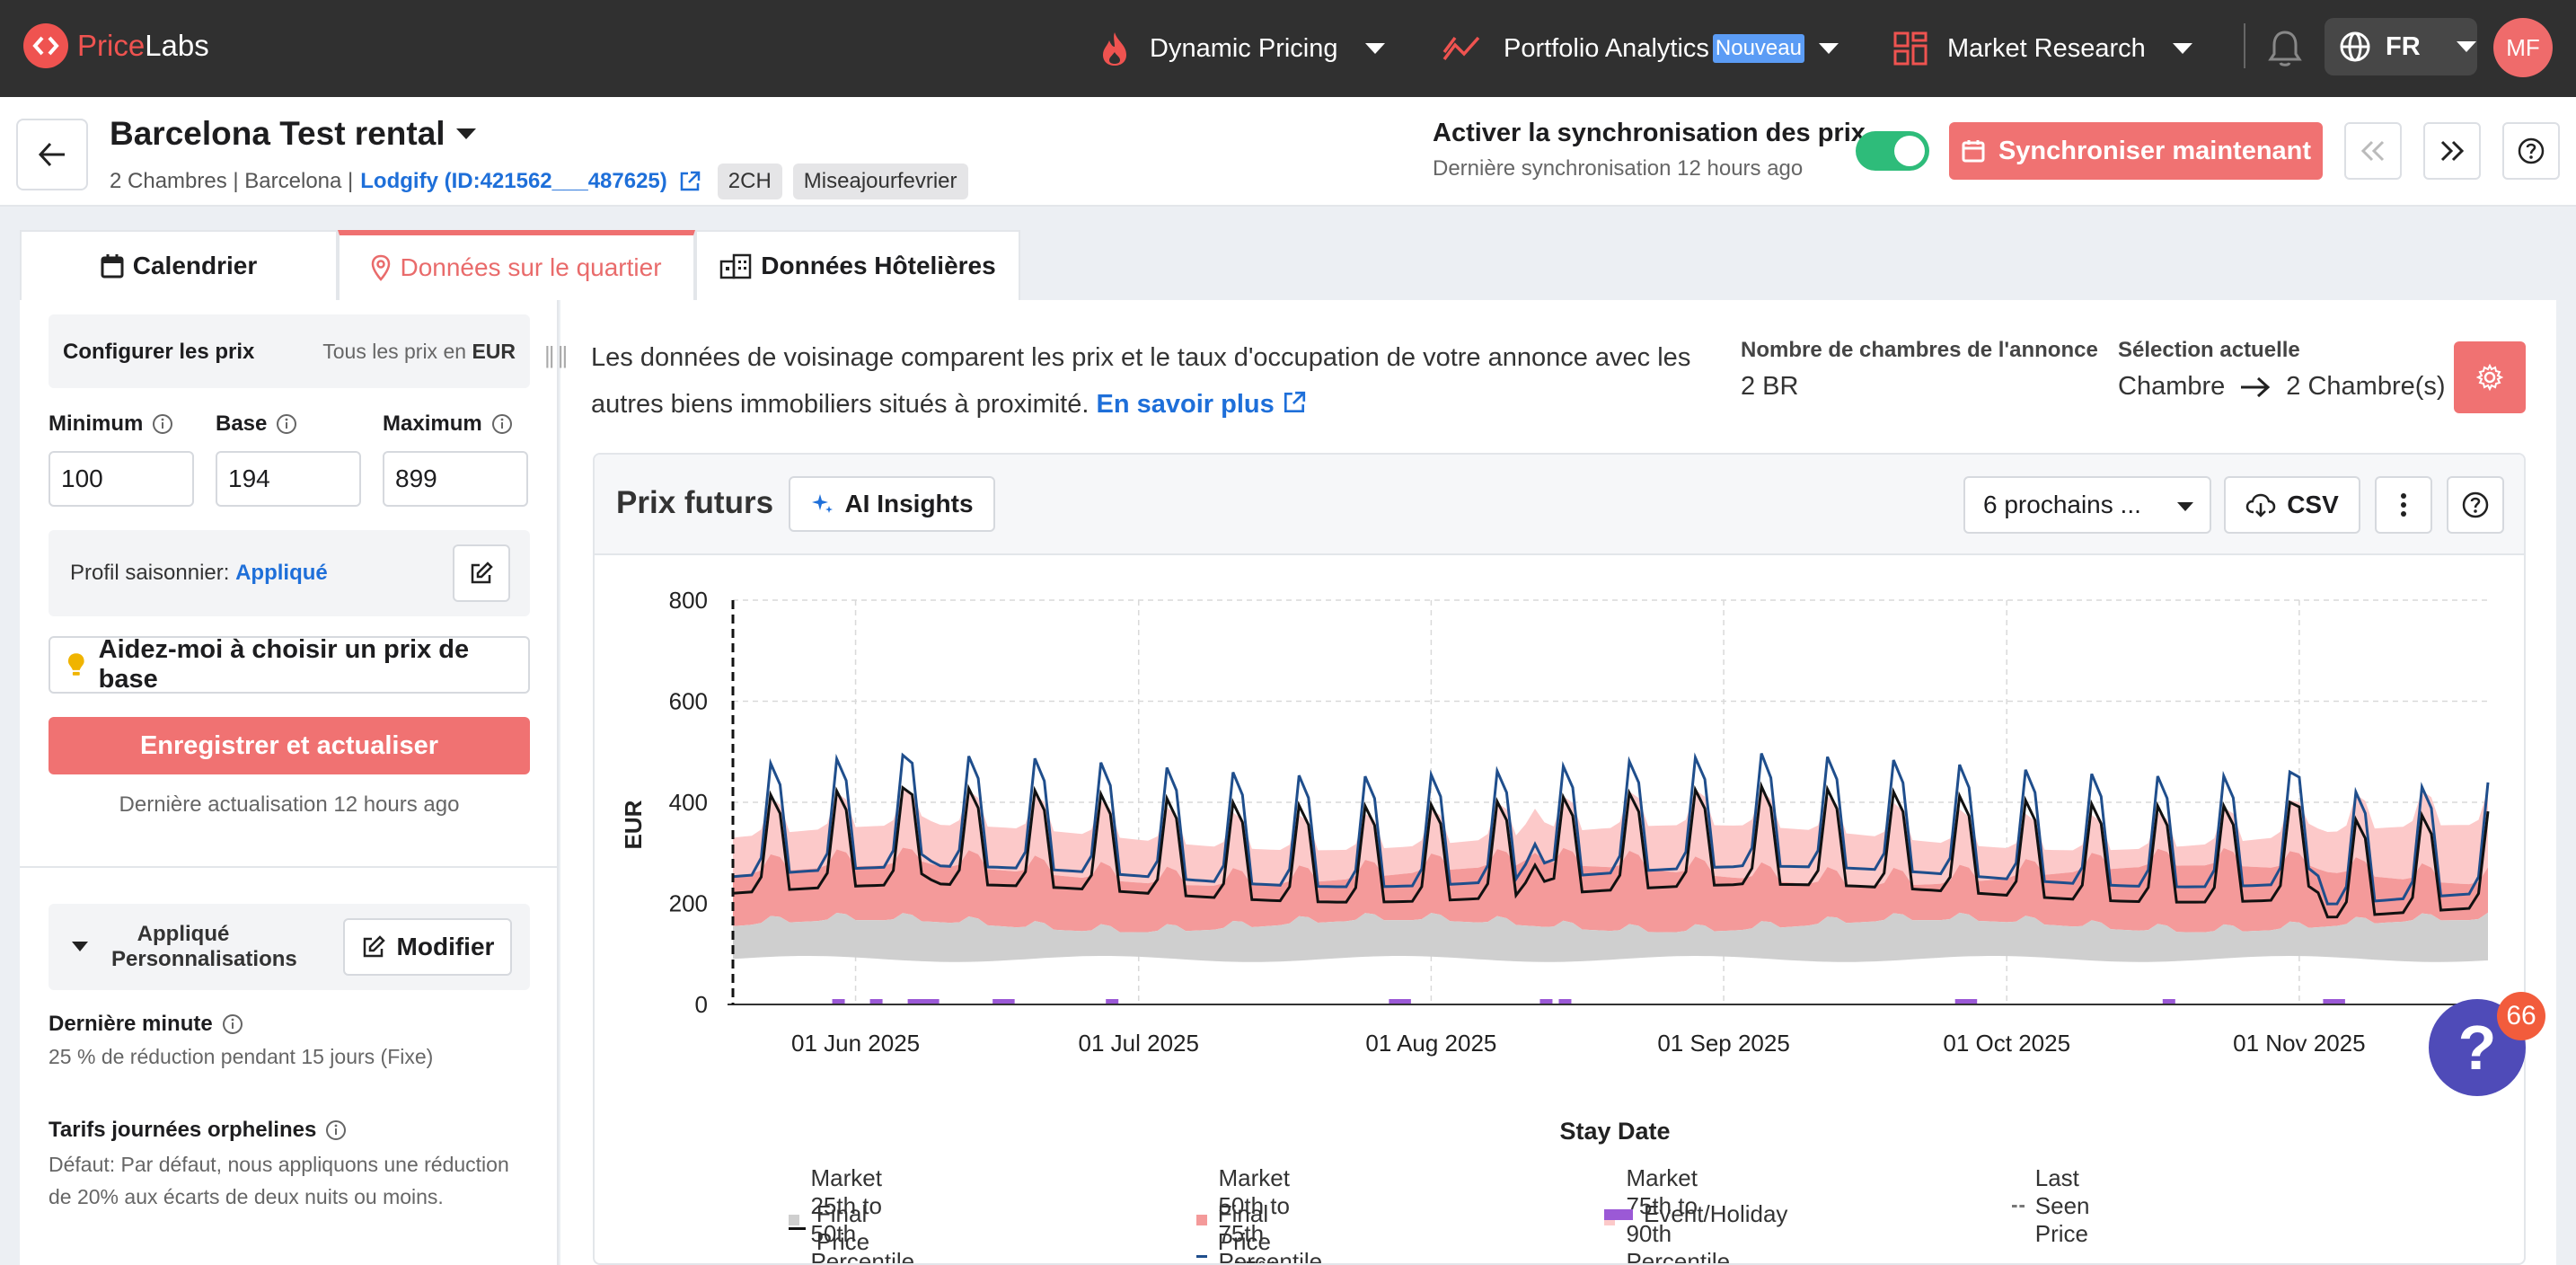 This screenshot has width=2576, height=1265. Describe the element at coordinates (1723, 1043) in the screenshot. I see `x-tick-label: 01 Sep 2025` at that location.